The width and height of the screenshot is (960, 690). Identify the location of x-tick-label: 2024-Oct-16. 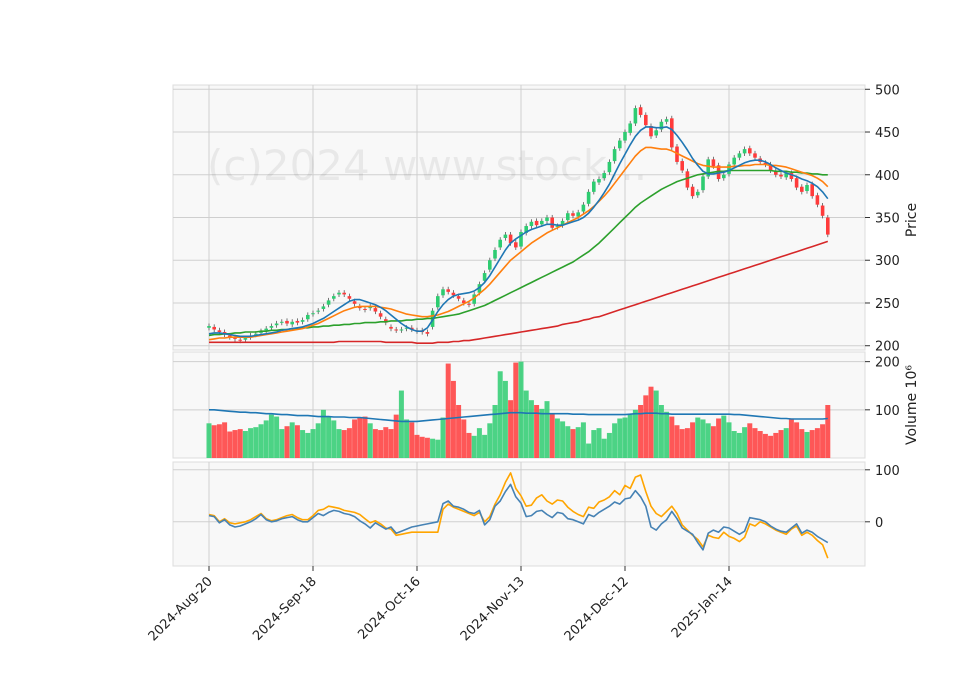
(389, 608).